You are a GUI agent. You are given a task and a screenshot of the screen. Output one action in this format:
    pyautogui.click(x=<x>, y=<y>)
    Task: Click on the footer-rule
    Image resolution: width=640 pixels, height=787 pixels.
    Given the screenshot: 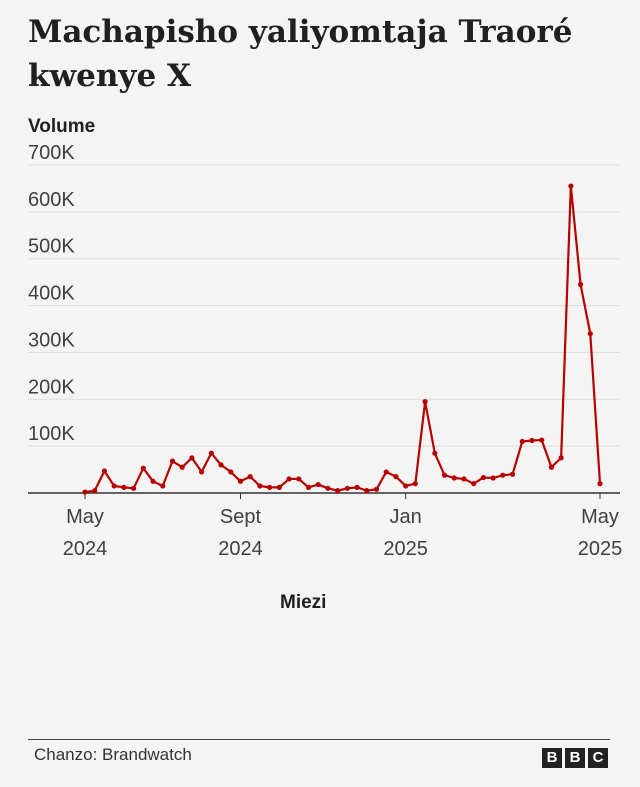 What is the action you would take?
    pyautogui.click(x=319, y=739)
    